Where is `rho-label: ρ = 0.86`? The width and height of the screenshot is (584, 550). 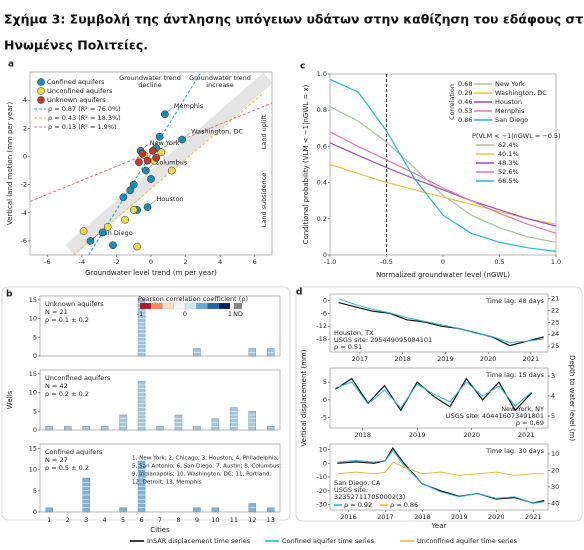
rho-label: ρ = 0.86 is located at coordinates (404, 505).